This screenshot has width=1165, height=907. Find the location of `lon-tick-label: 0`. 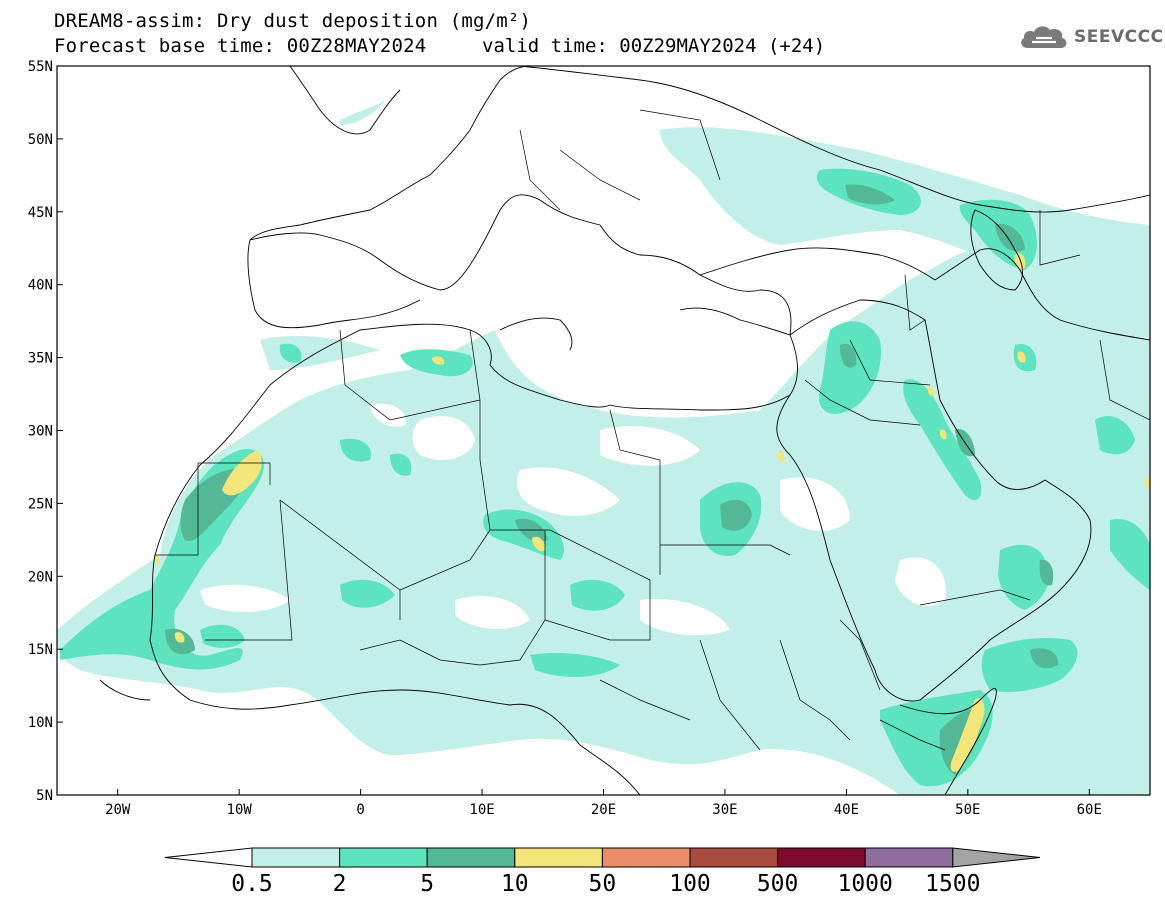

lon-tick-label: 0 is located at coordinates (360, 810).